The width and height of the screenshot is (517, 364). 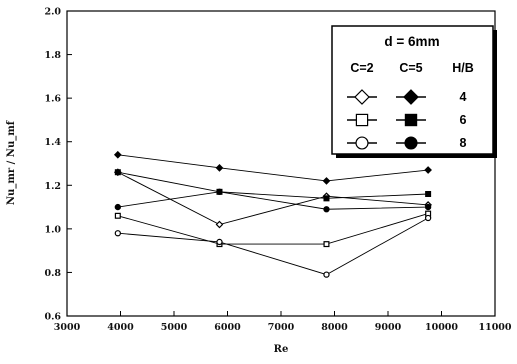 What do you see at coordinates (52, 142) in the screenshot?
I see `y-tick-label: 1.4` at bounding box center [52, 142].